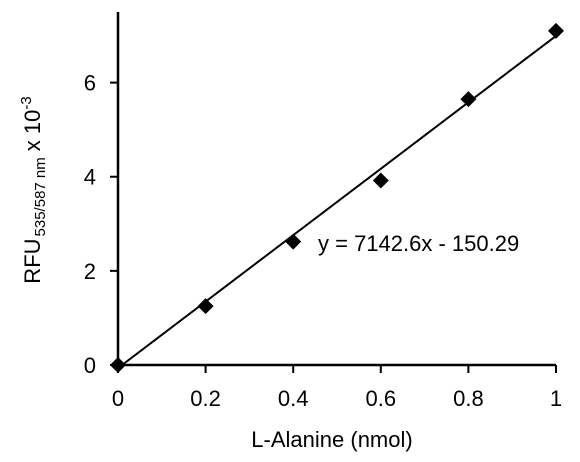 Image resolution: width=580 pixels, height=462 pixels. What do you see at coordinates (118, 398) in the screenshot?
I see `x-tick-label: 0` at bounding box center [118, 398].